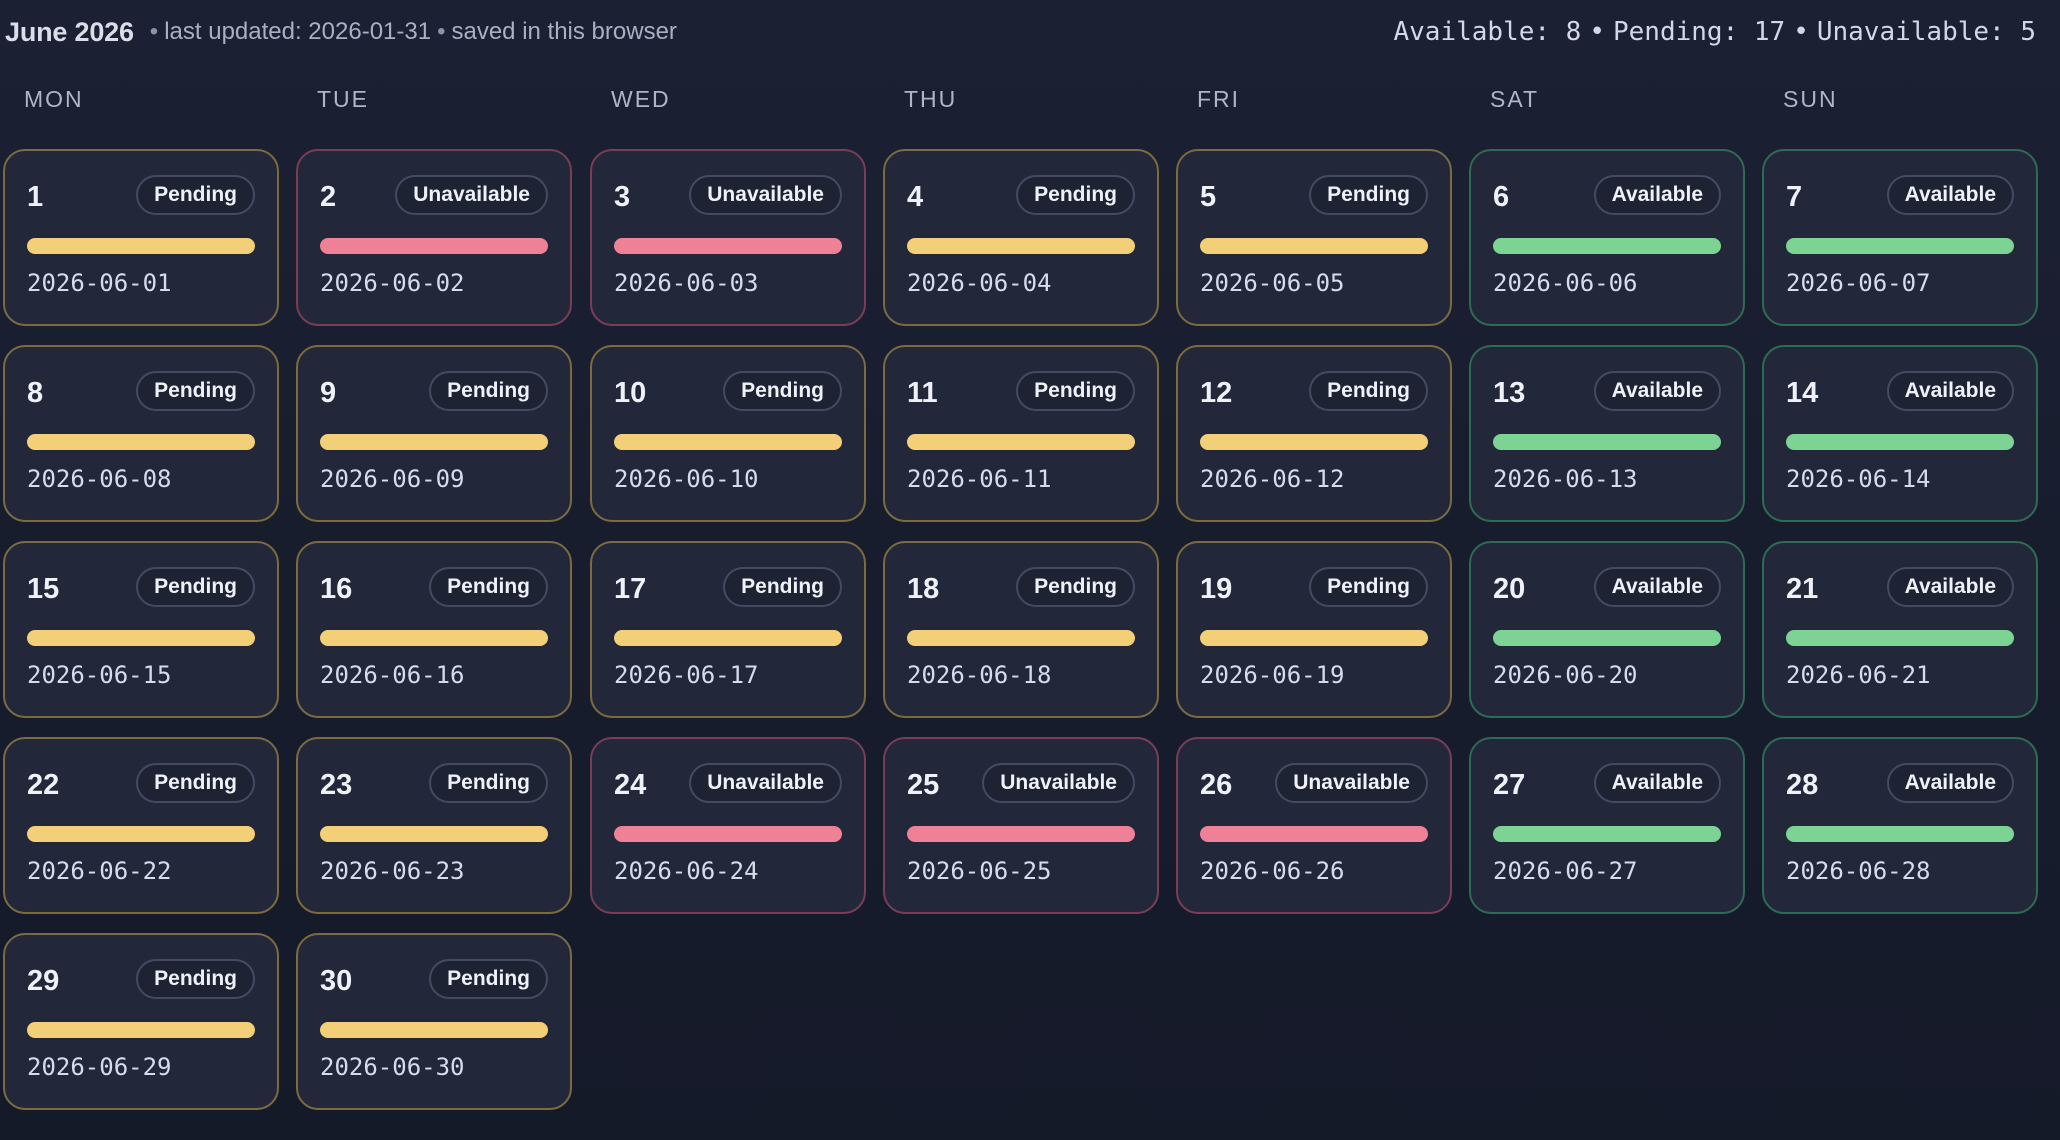  Describe the element at coordinates (923, 589) in the screenshot. I see `day-number: 18` at that location.